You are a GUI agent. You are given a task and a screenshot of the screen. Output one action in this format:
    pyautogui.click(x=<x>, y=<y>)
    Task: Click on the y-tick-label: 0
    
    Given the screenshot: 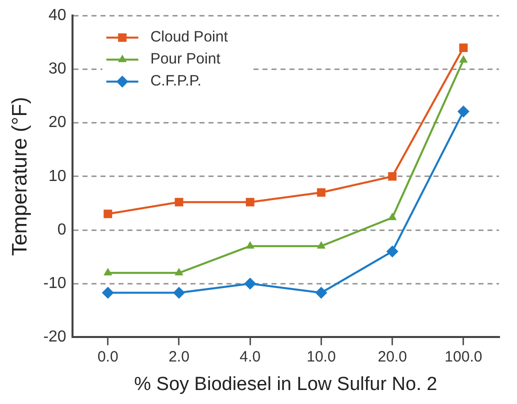 What is the action you would take?
    pyautogui.click(x=61, y=229)
    